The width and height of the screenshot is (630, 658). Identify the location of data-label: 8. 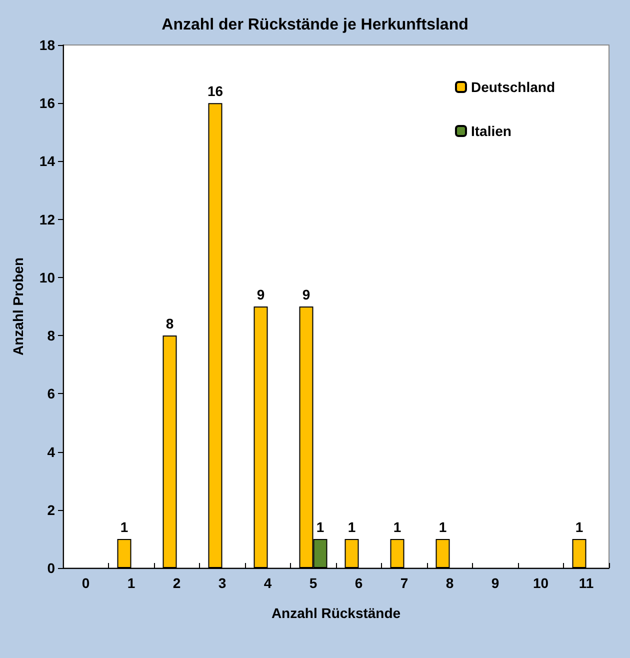
(170, 324).